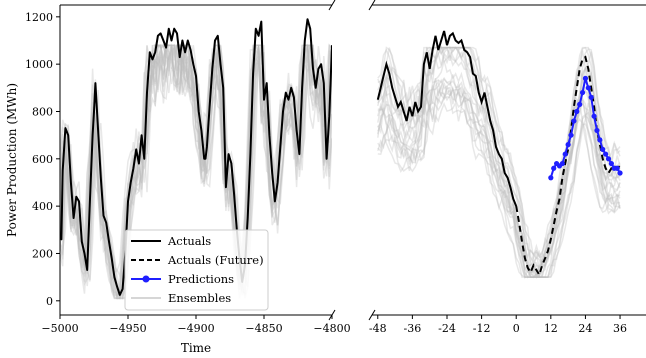 This screenshot has width=646, height=358. I want to click on legend-actuals-future-label: Actuals (Future), so click(215, 260).